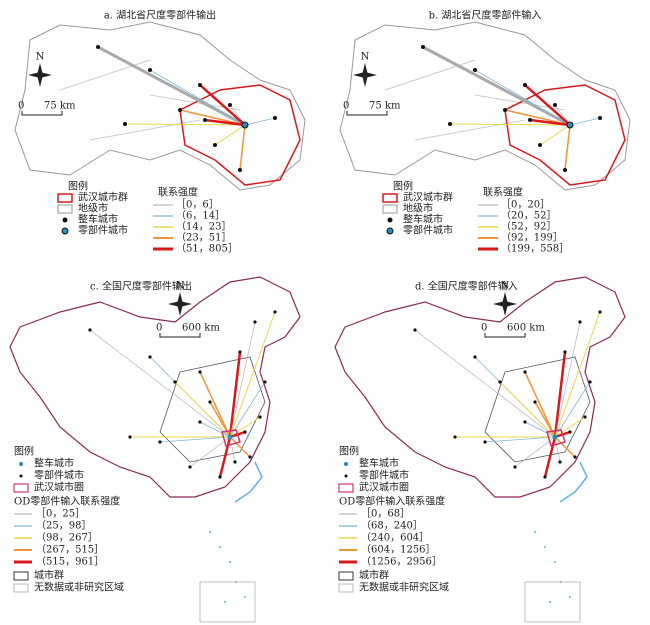 This screenshot has height=625, width=650. What do you see at coordinates (398, 550) in the screenshot?
I see `legend-label: （604，1256］` at bounding box center [398, 550].